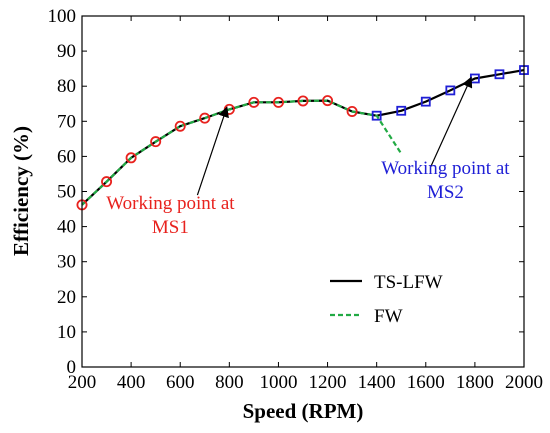 The width and height of the screenshot is (550, 433). What do you see at coordinates (388, 316) in the screenshot?
I see `legend-label-fw: FW` at bounding box center [388, 316].